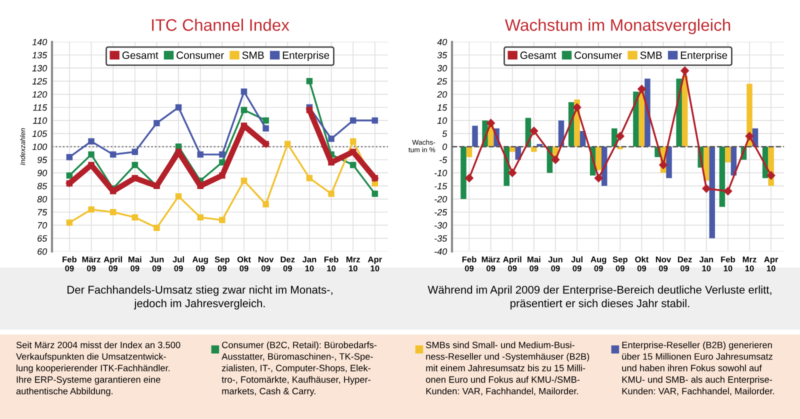 The height and width of the screenshot is (419, 800). Describe the element at coordinates (40, 147) in the screenshot. I see `y-tick-label: 100` at that location.